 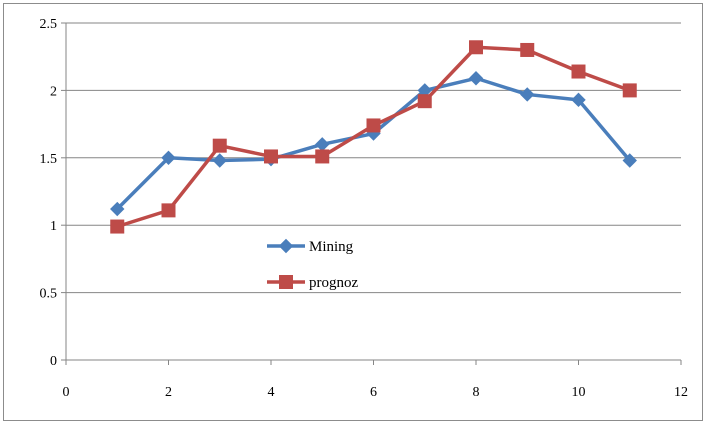 I want to click on legend-label-prognoz: prognoz, so click(x=333, y=283).